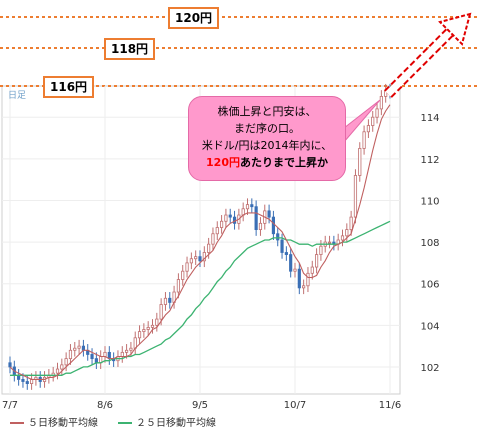  Describe the element at coordinates (17, 423) in the screenshot. I see `legend-ma5-swatch` at that location.